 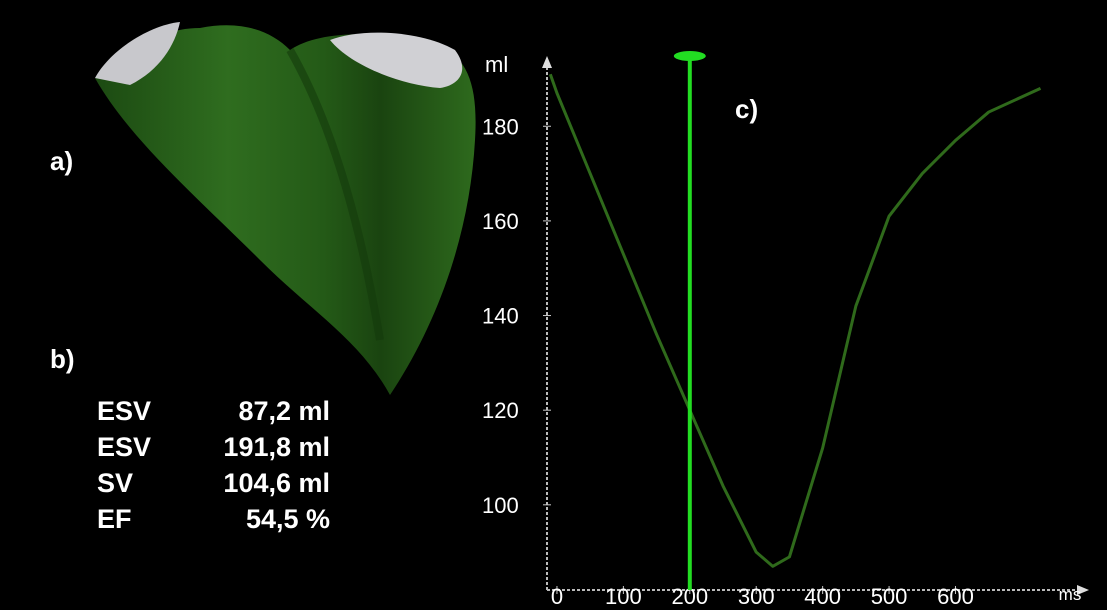 What do you see at coordinates (276, 483) in the screenshot?
I see `stat-value: 104,6 ml` at bounding box center [276, 483].